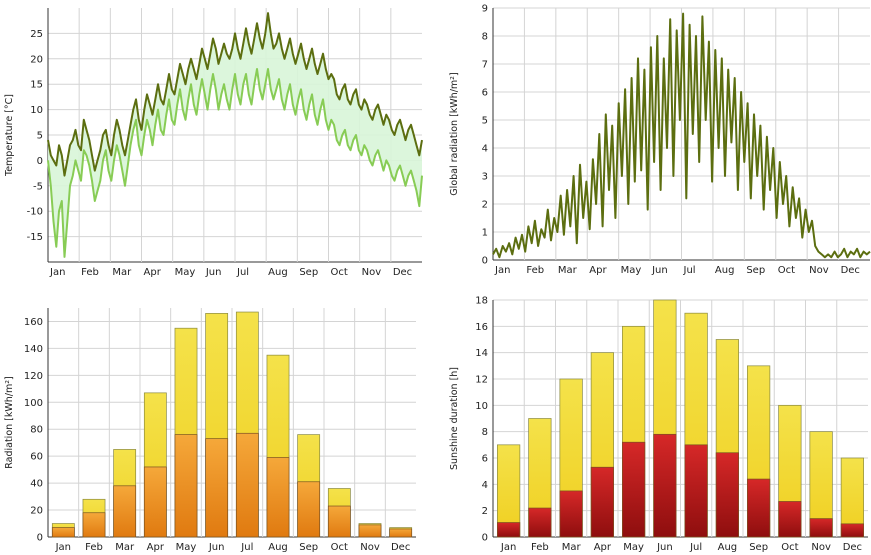  What do you see at coordinates (454, 418) in the screenshot?
I see `y-axis-label: Sunshine duration [h]` at bounding box center [454, 418].